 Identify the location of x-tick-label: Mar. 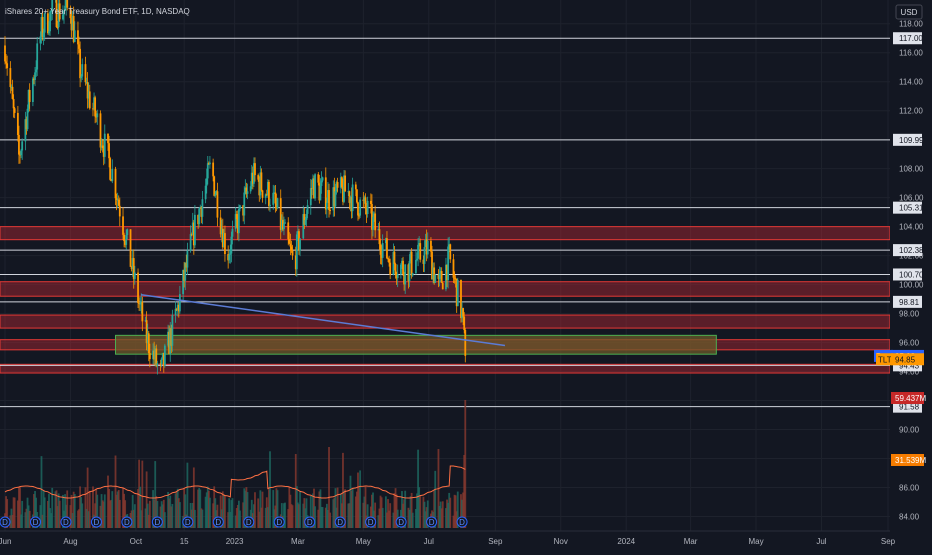
(298, 541).